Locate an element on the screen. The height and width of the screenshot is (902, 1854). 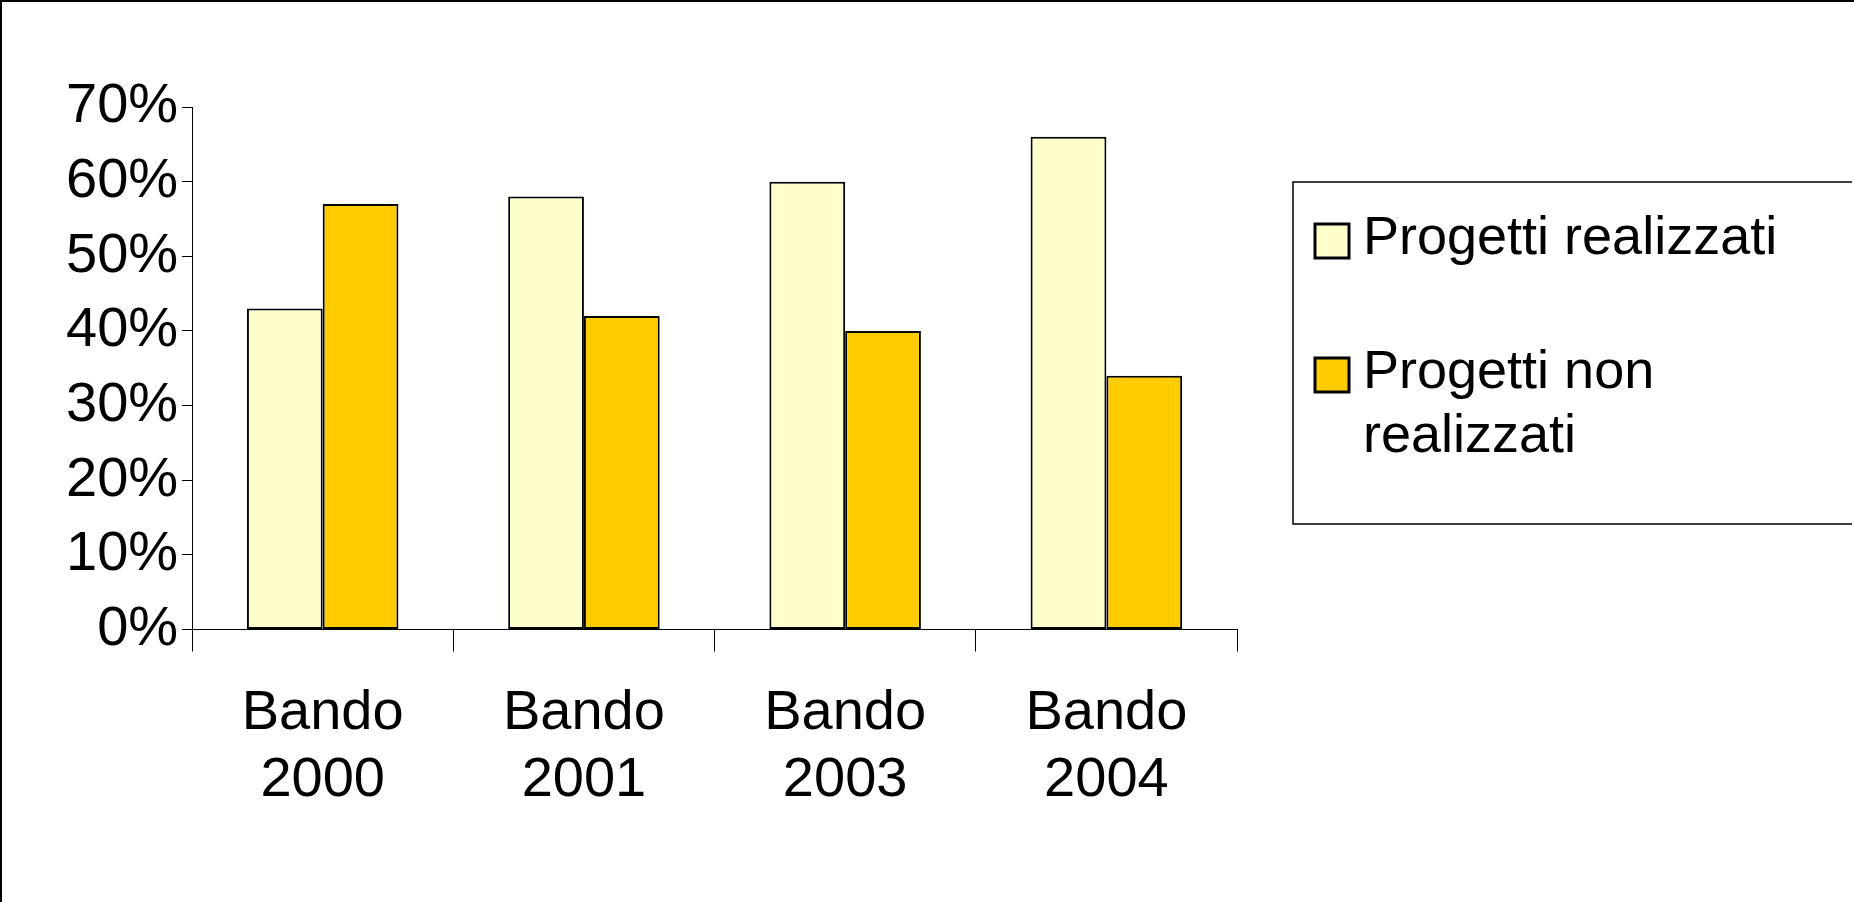
legend-label: Progetti non realizzati is located at coordinates (1509, 400).